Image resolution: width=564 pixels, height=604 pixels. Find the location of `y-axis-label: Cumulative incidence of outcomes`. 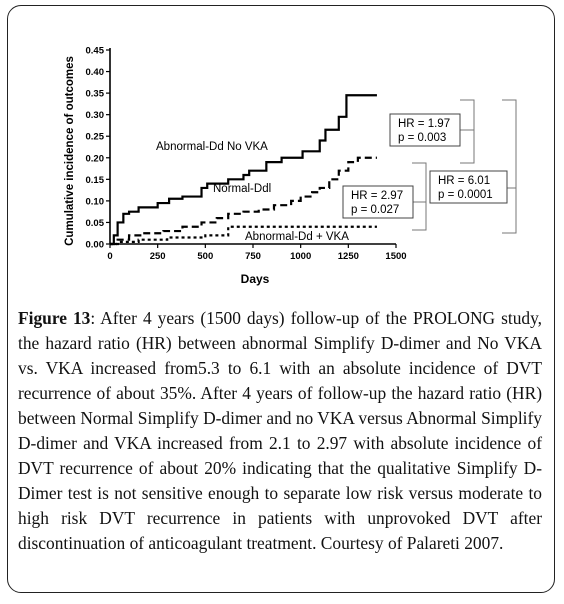

y-axis-label: Cumulative incidence of outcomes is located at coordinates (70, 151).